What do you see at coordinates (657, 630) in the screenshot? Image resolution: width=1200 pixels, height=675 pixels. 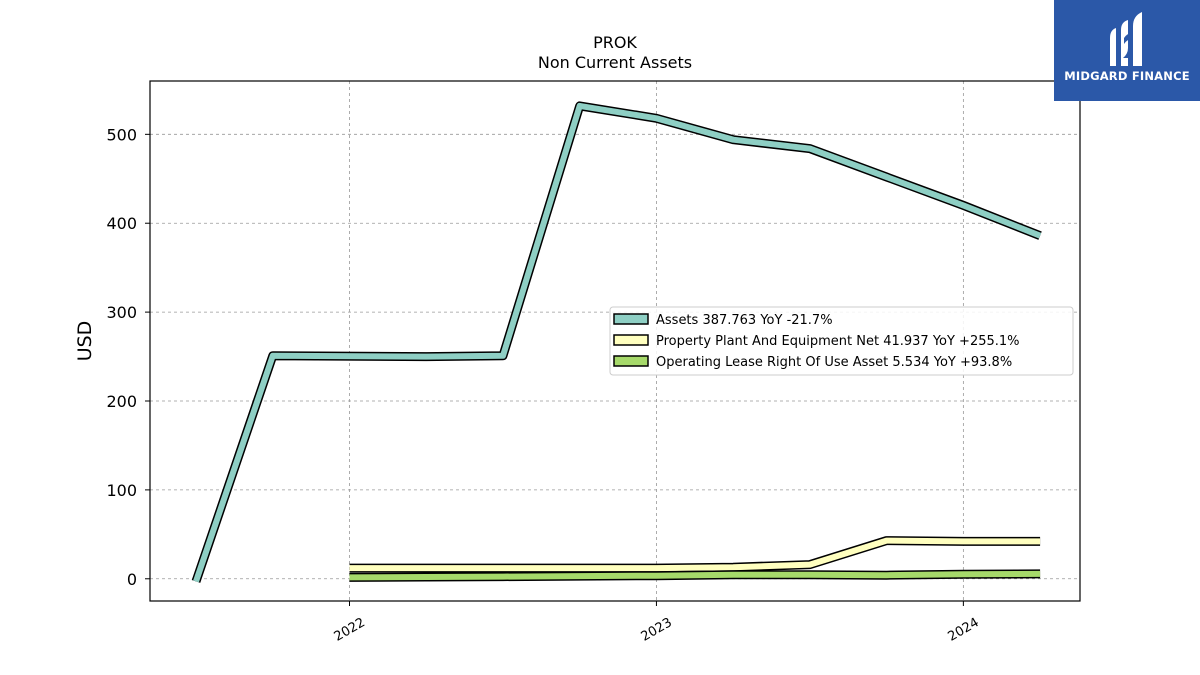 I see `x-tick-label: 2023` at bounding box center [657, 630].